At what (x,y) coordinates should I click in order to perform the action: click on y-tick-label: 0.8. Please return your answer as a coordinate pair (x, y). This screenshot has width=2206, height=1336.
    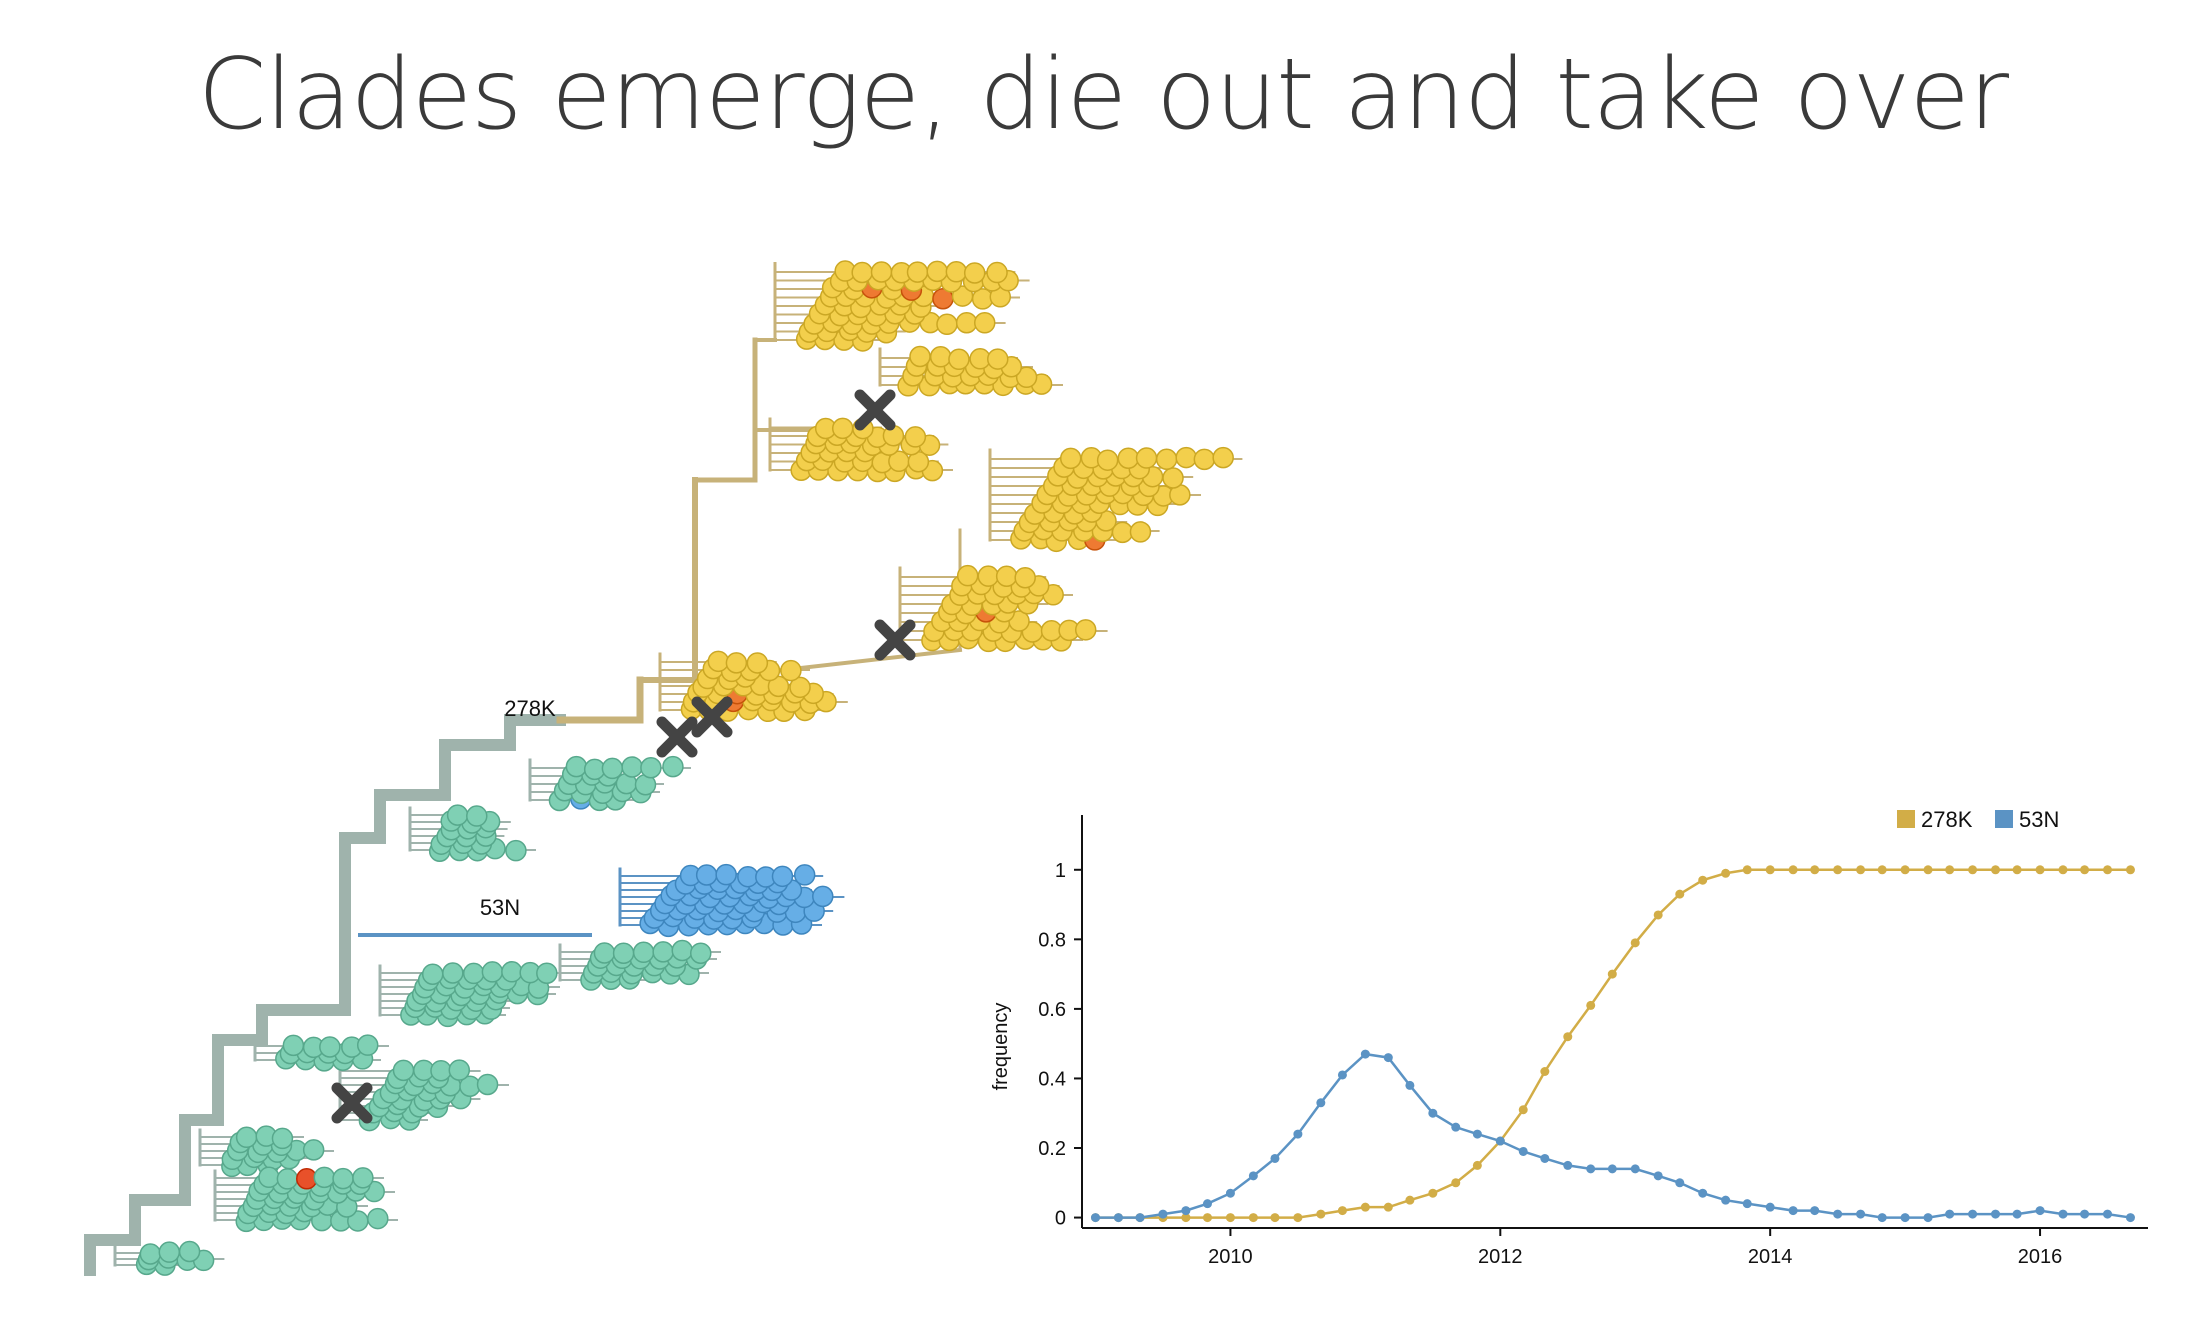
    Looking at the image, I should click on (1052, 940).